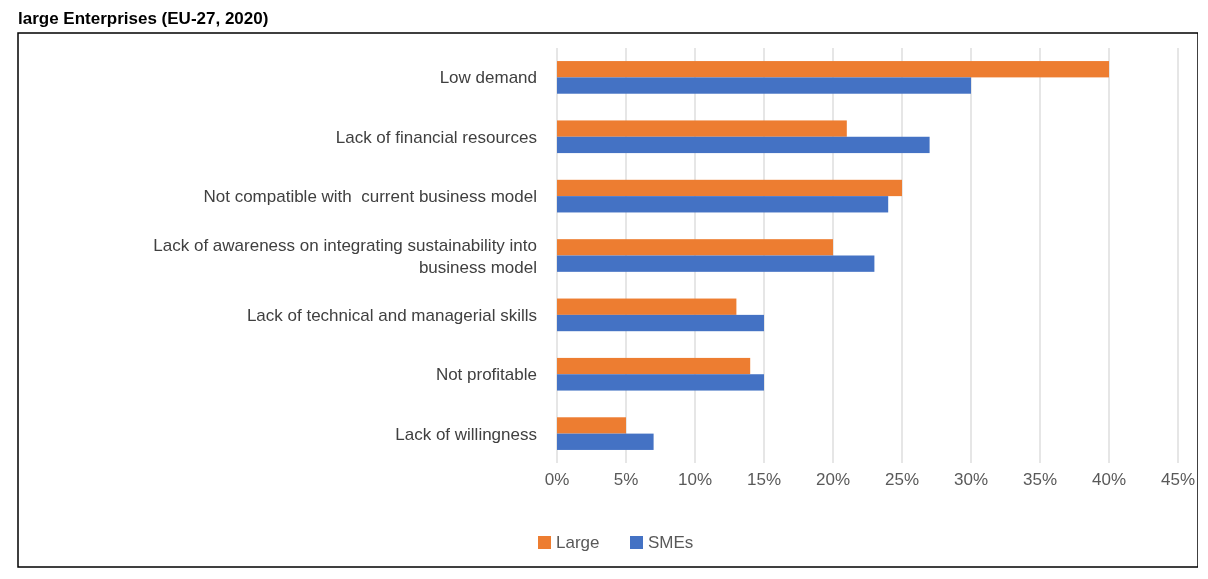  What do you see at coordinates (764, 479) in the screenshot?
I see `x-tick-label: 15%` at bounding box center [764, 479].